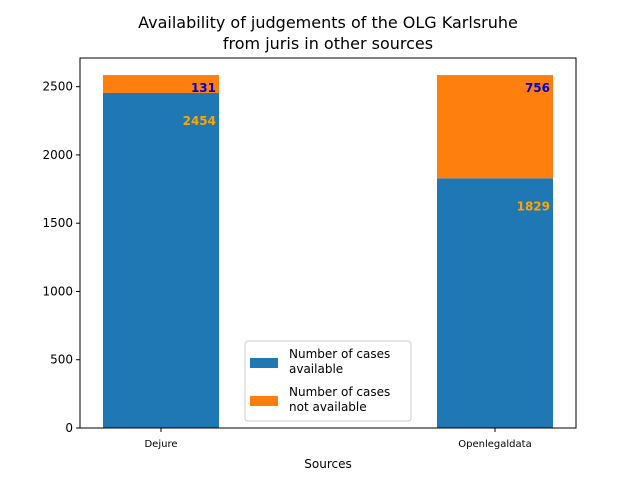  I want to click on chart-title-line-2: from juris in other sources, so click(328, 43).